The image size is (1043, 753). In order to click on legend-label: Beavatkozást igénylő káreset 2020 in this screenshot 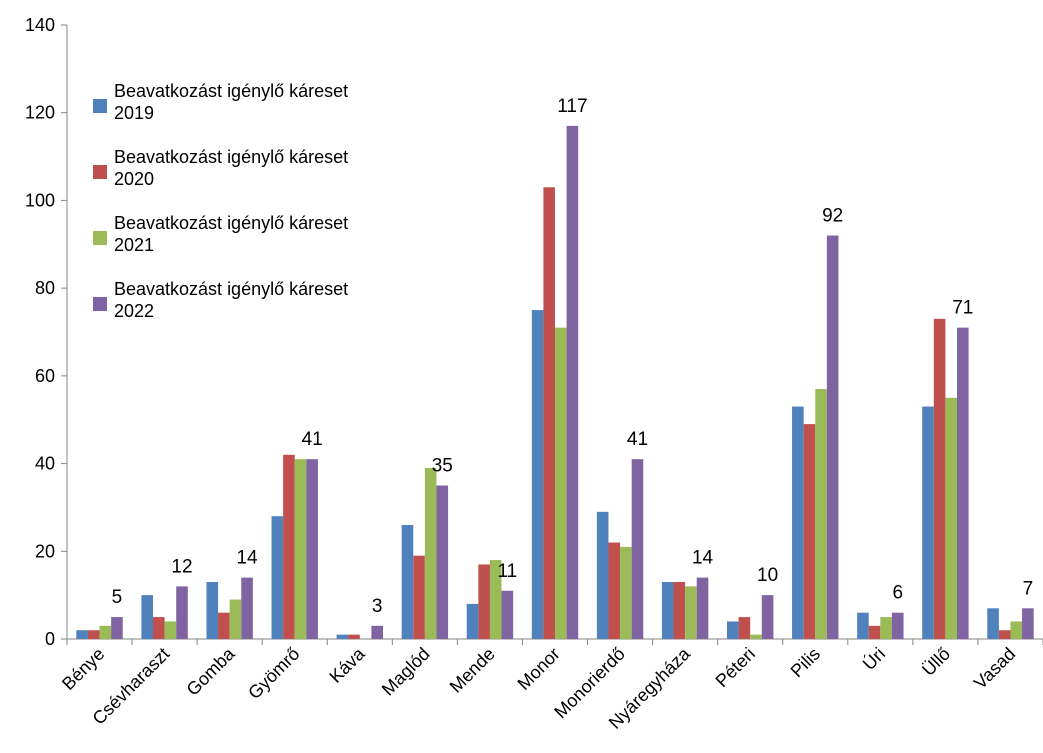, I will do `click(231, 168)`.